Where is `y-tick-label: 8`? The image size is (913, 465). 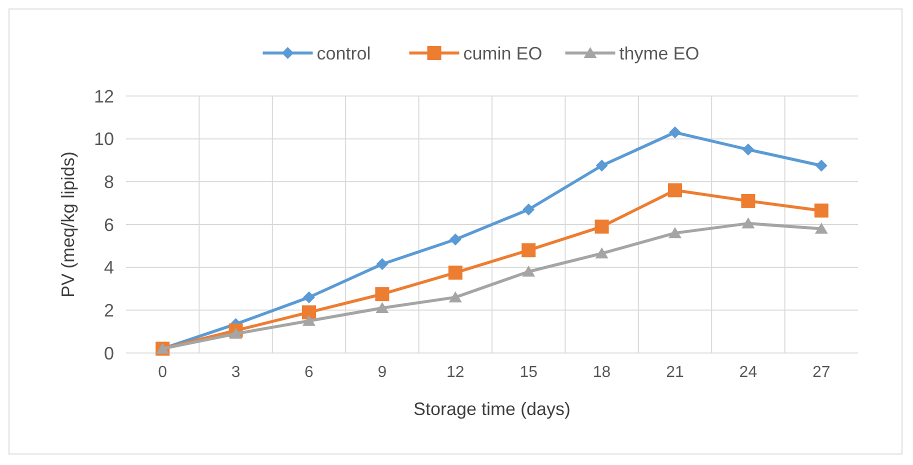
y-tick-label: 8 is located at coordinates (109, 182).